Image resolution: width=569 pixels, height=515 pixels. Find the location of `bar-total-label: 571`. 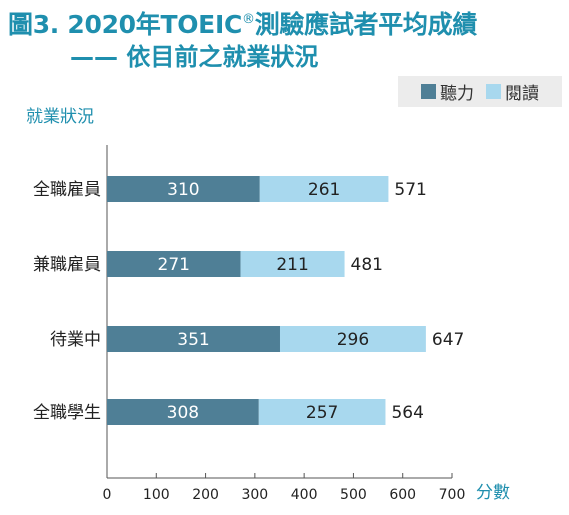

bar-total-label: 571 is located at coordinates (410, 190).